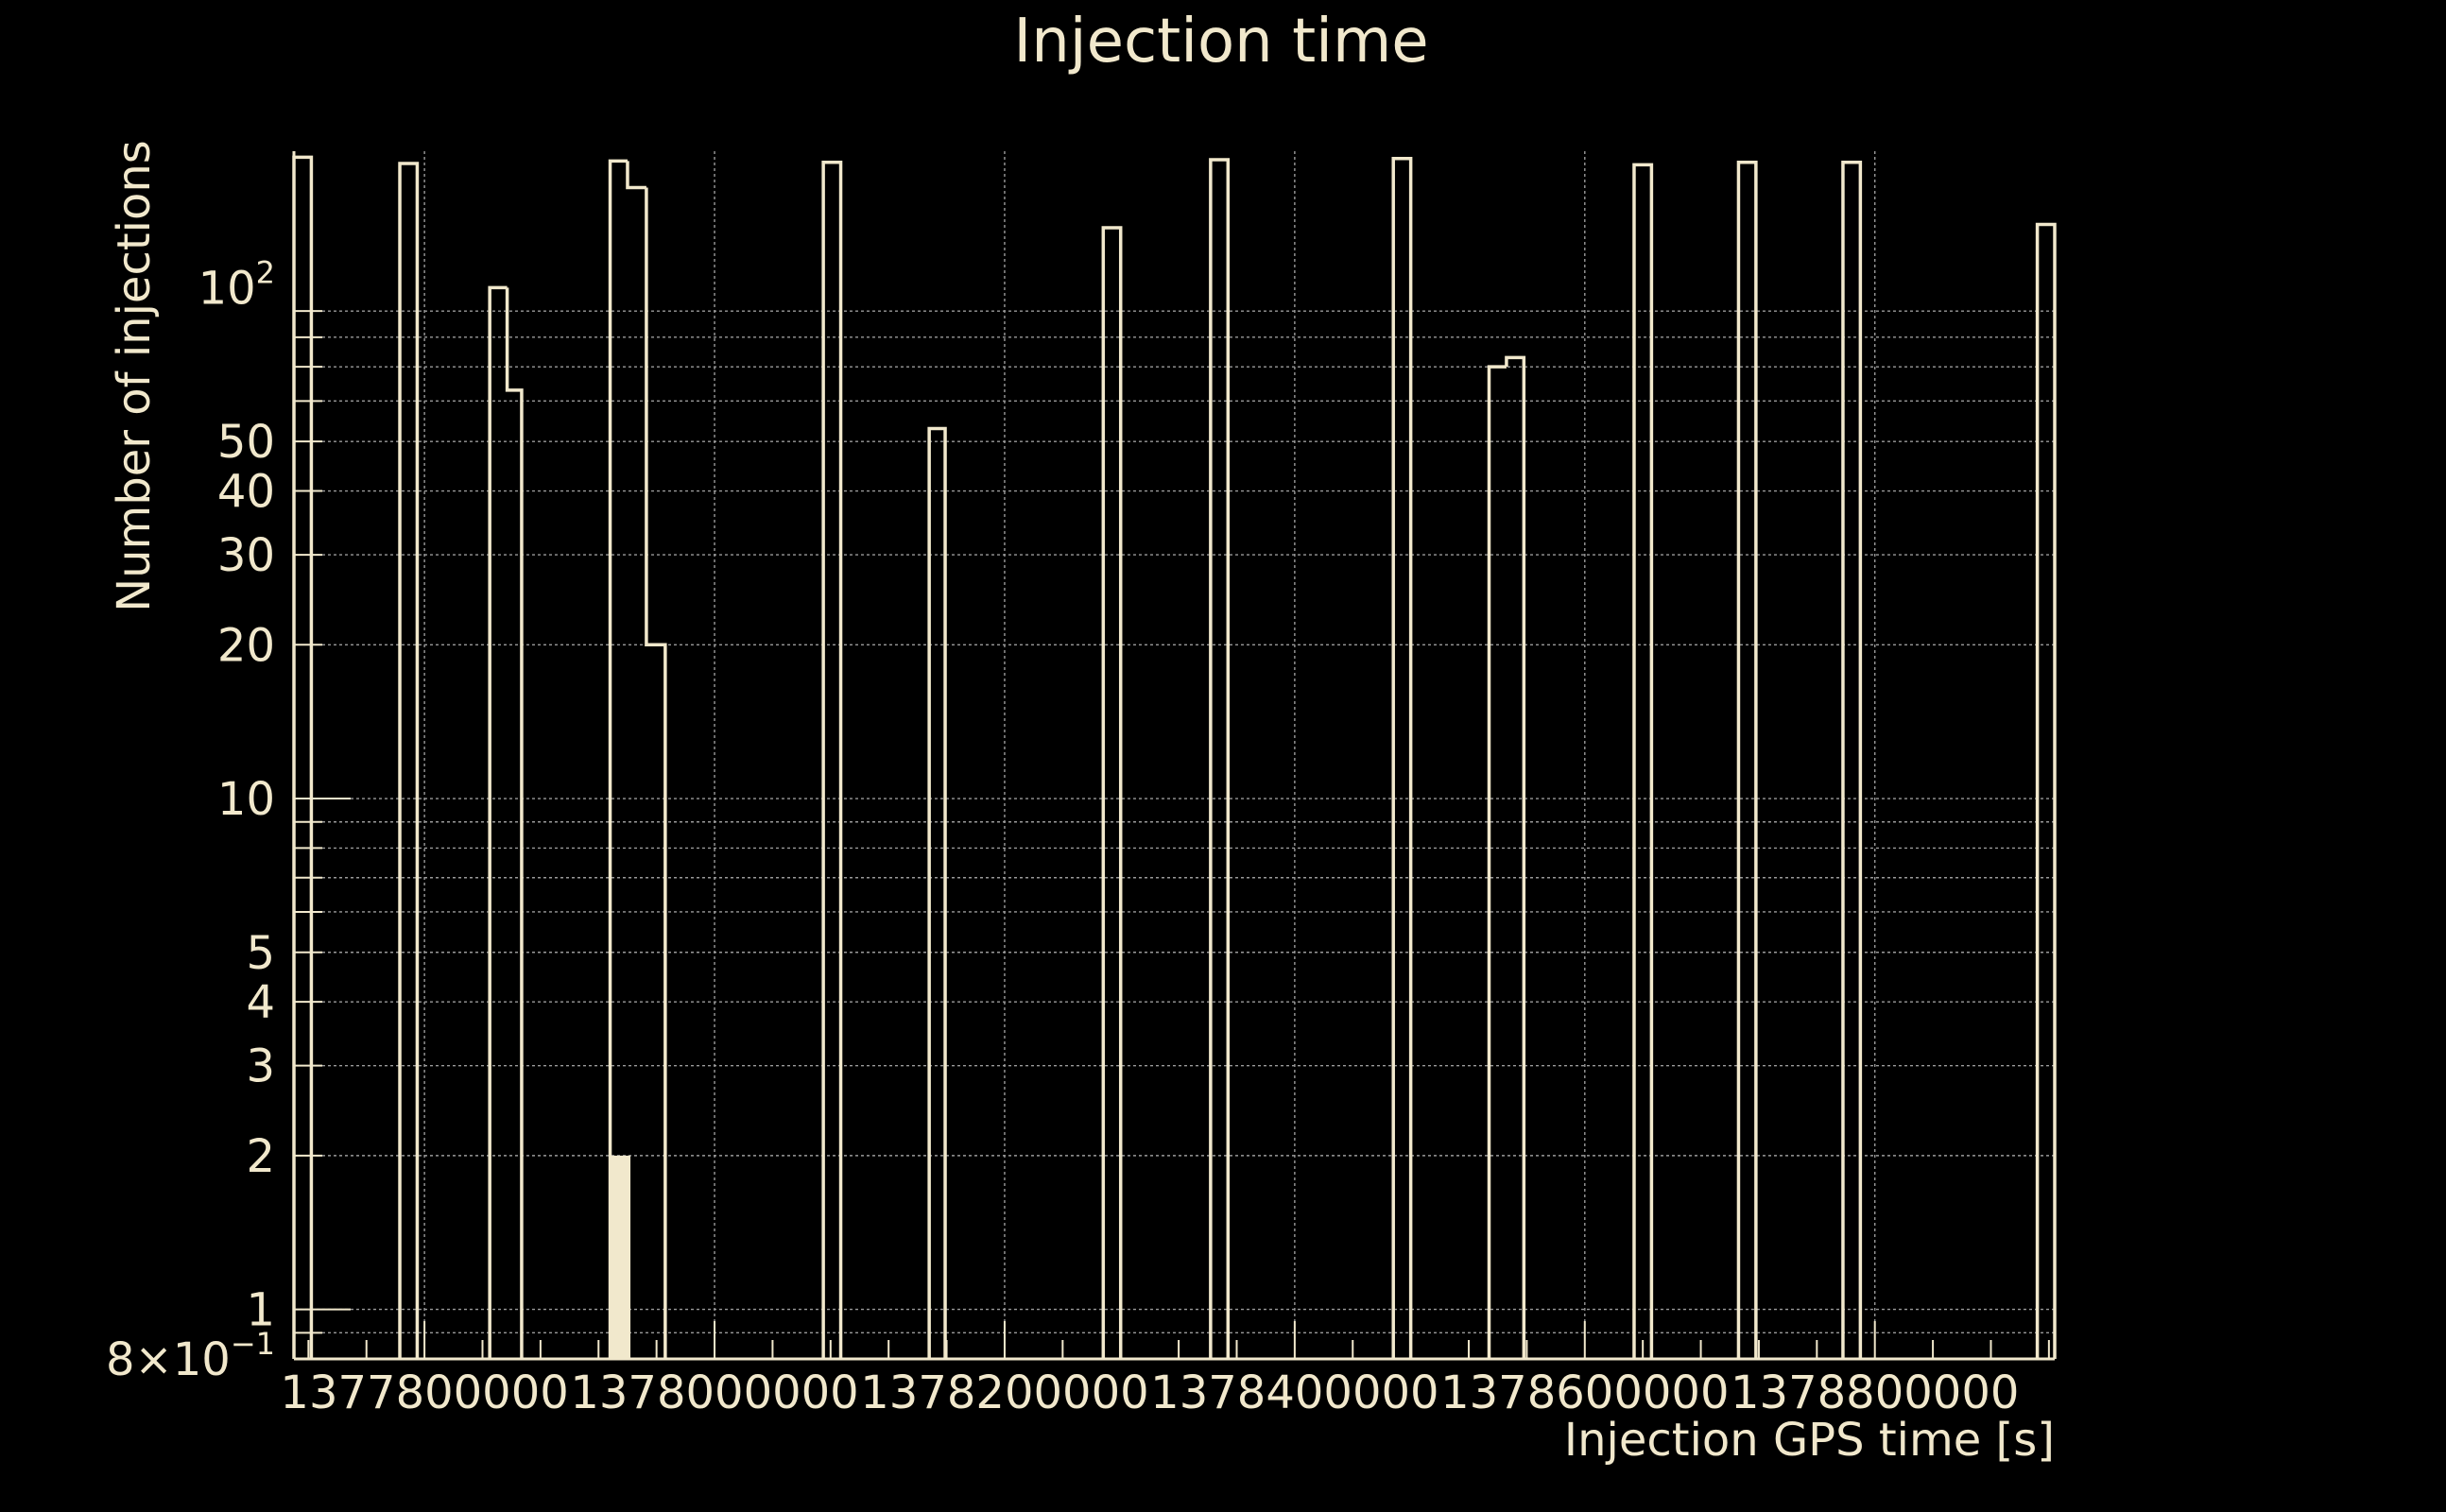 This screenshot has height=1512, width=2446. I want to click on y-tick-label: 40, so click(246, 492).